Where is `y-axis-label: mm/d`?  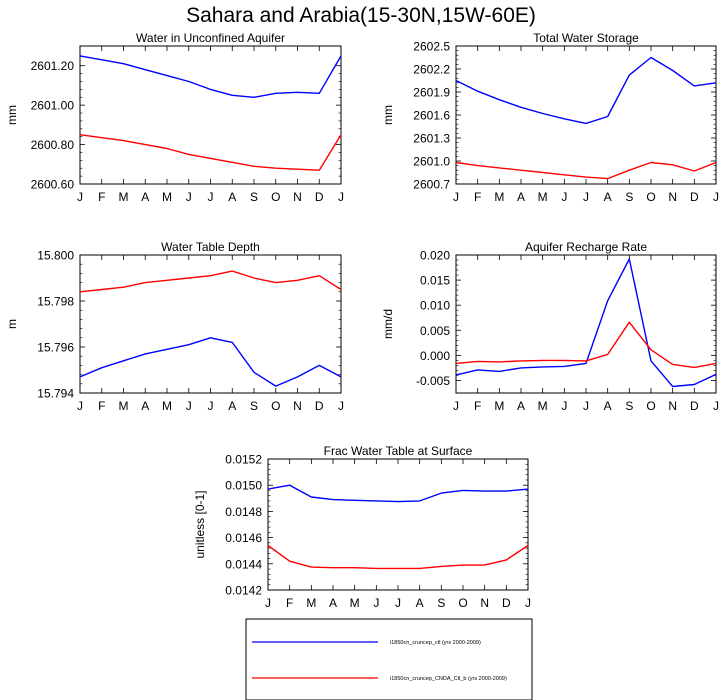 y-axis-label: mm/d is located at coordinates (388, 324).